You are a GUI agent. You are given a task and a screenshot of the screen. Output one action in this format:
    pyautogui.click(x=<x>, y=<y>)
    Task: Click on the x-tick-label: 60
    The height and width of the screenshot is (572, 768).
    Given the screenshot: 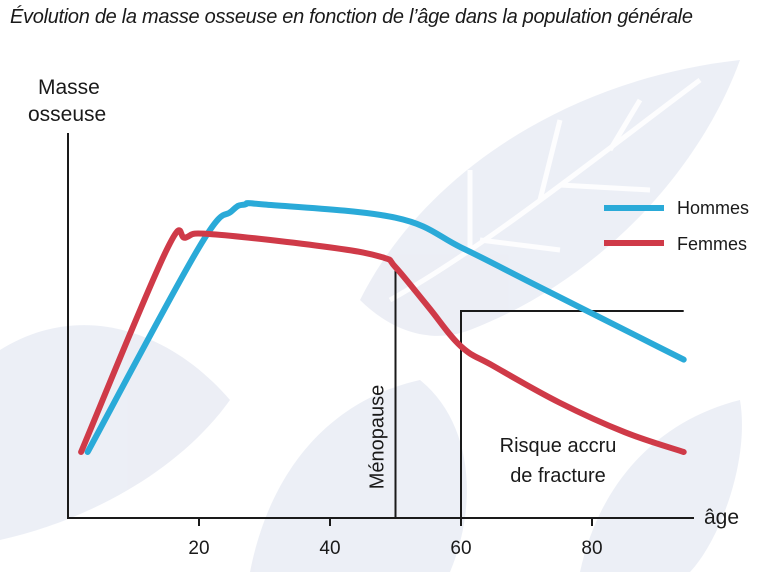 What is the action you would take?
    pyautogui.click(x=460, y=548)
    